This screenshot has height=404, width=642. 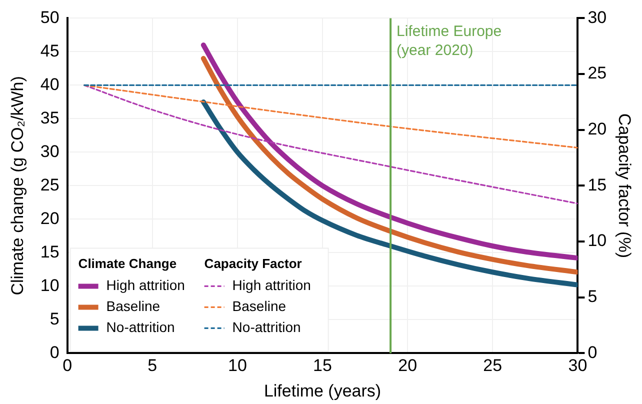 I want to click on y2-tick-label: 10, so click(x=597, y=240).